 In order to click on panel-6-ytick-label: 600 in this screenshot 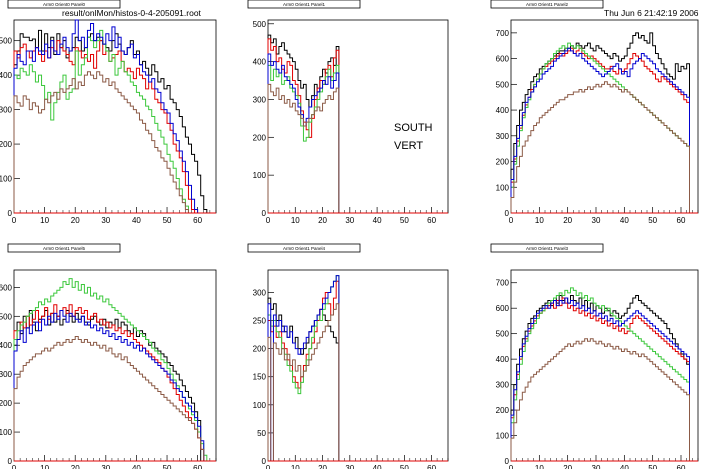, I will do `click(503, 308)`.